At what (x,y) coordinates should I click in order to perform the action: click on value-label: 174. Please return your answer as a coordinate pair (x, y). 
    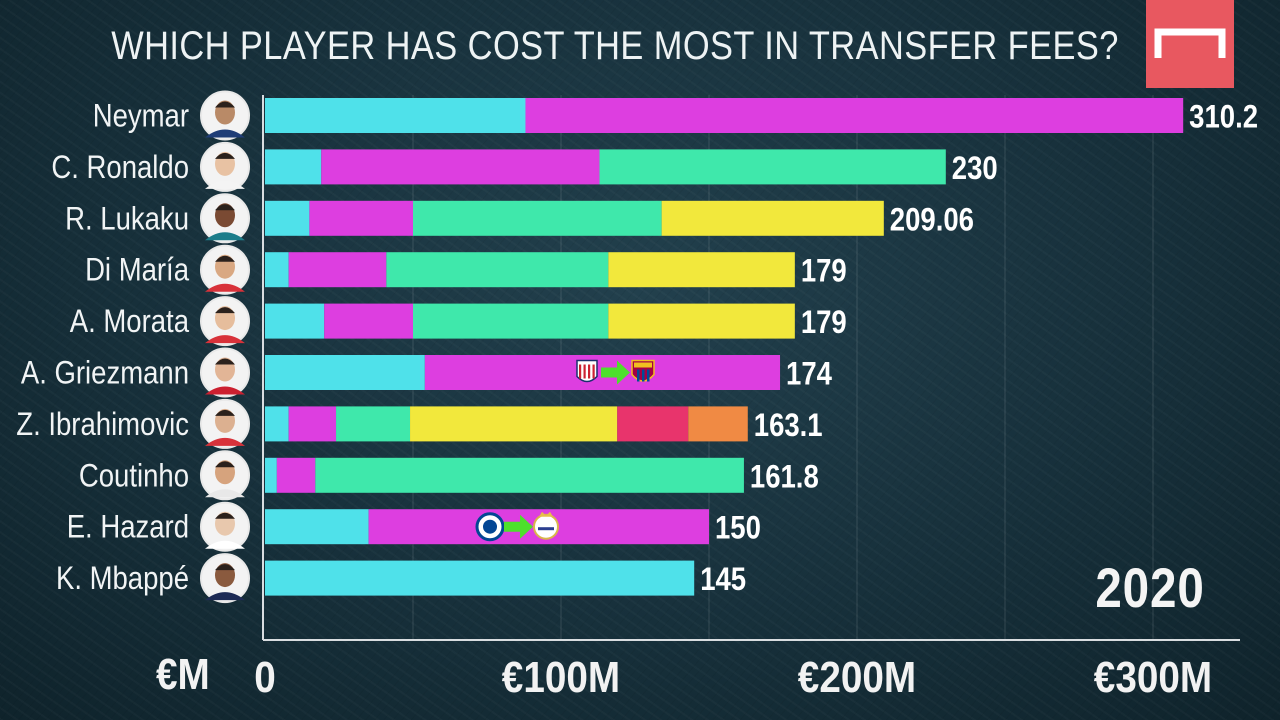
    Looking at the image, I should click on (809, 374).